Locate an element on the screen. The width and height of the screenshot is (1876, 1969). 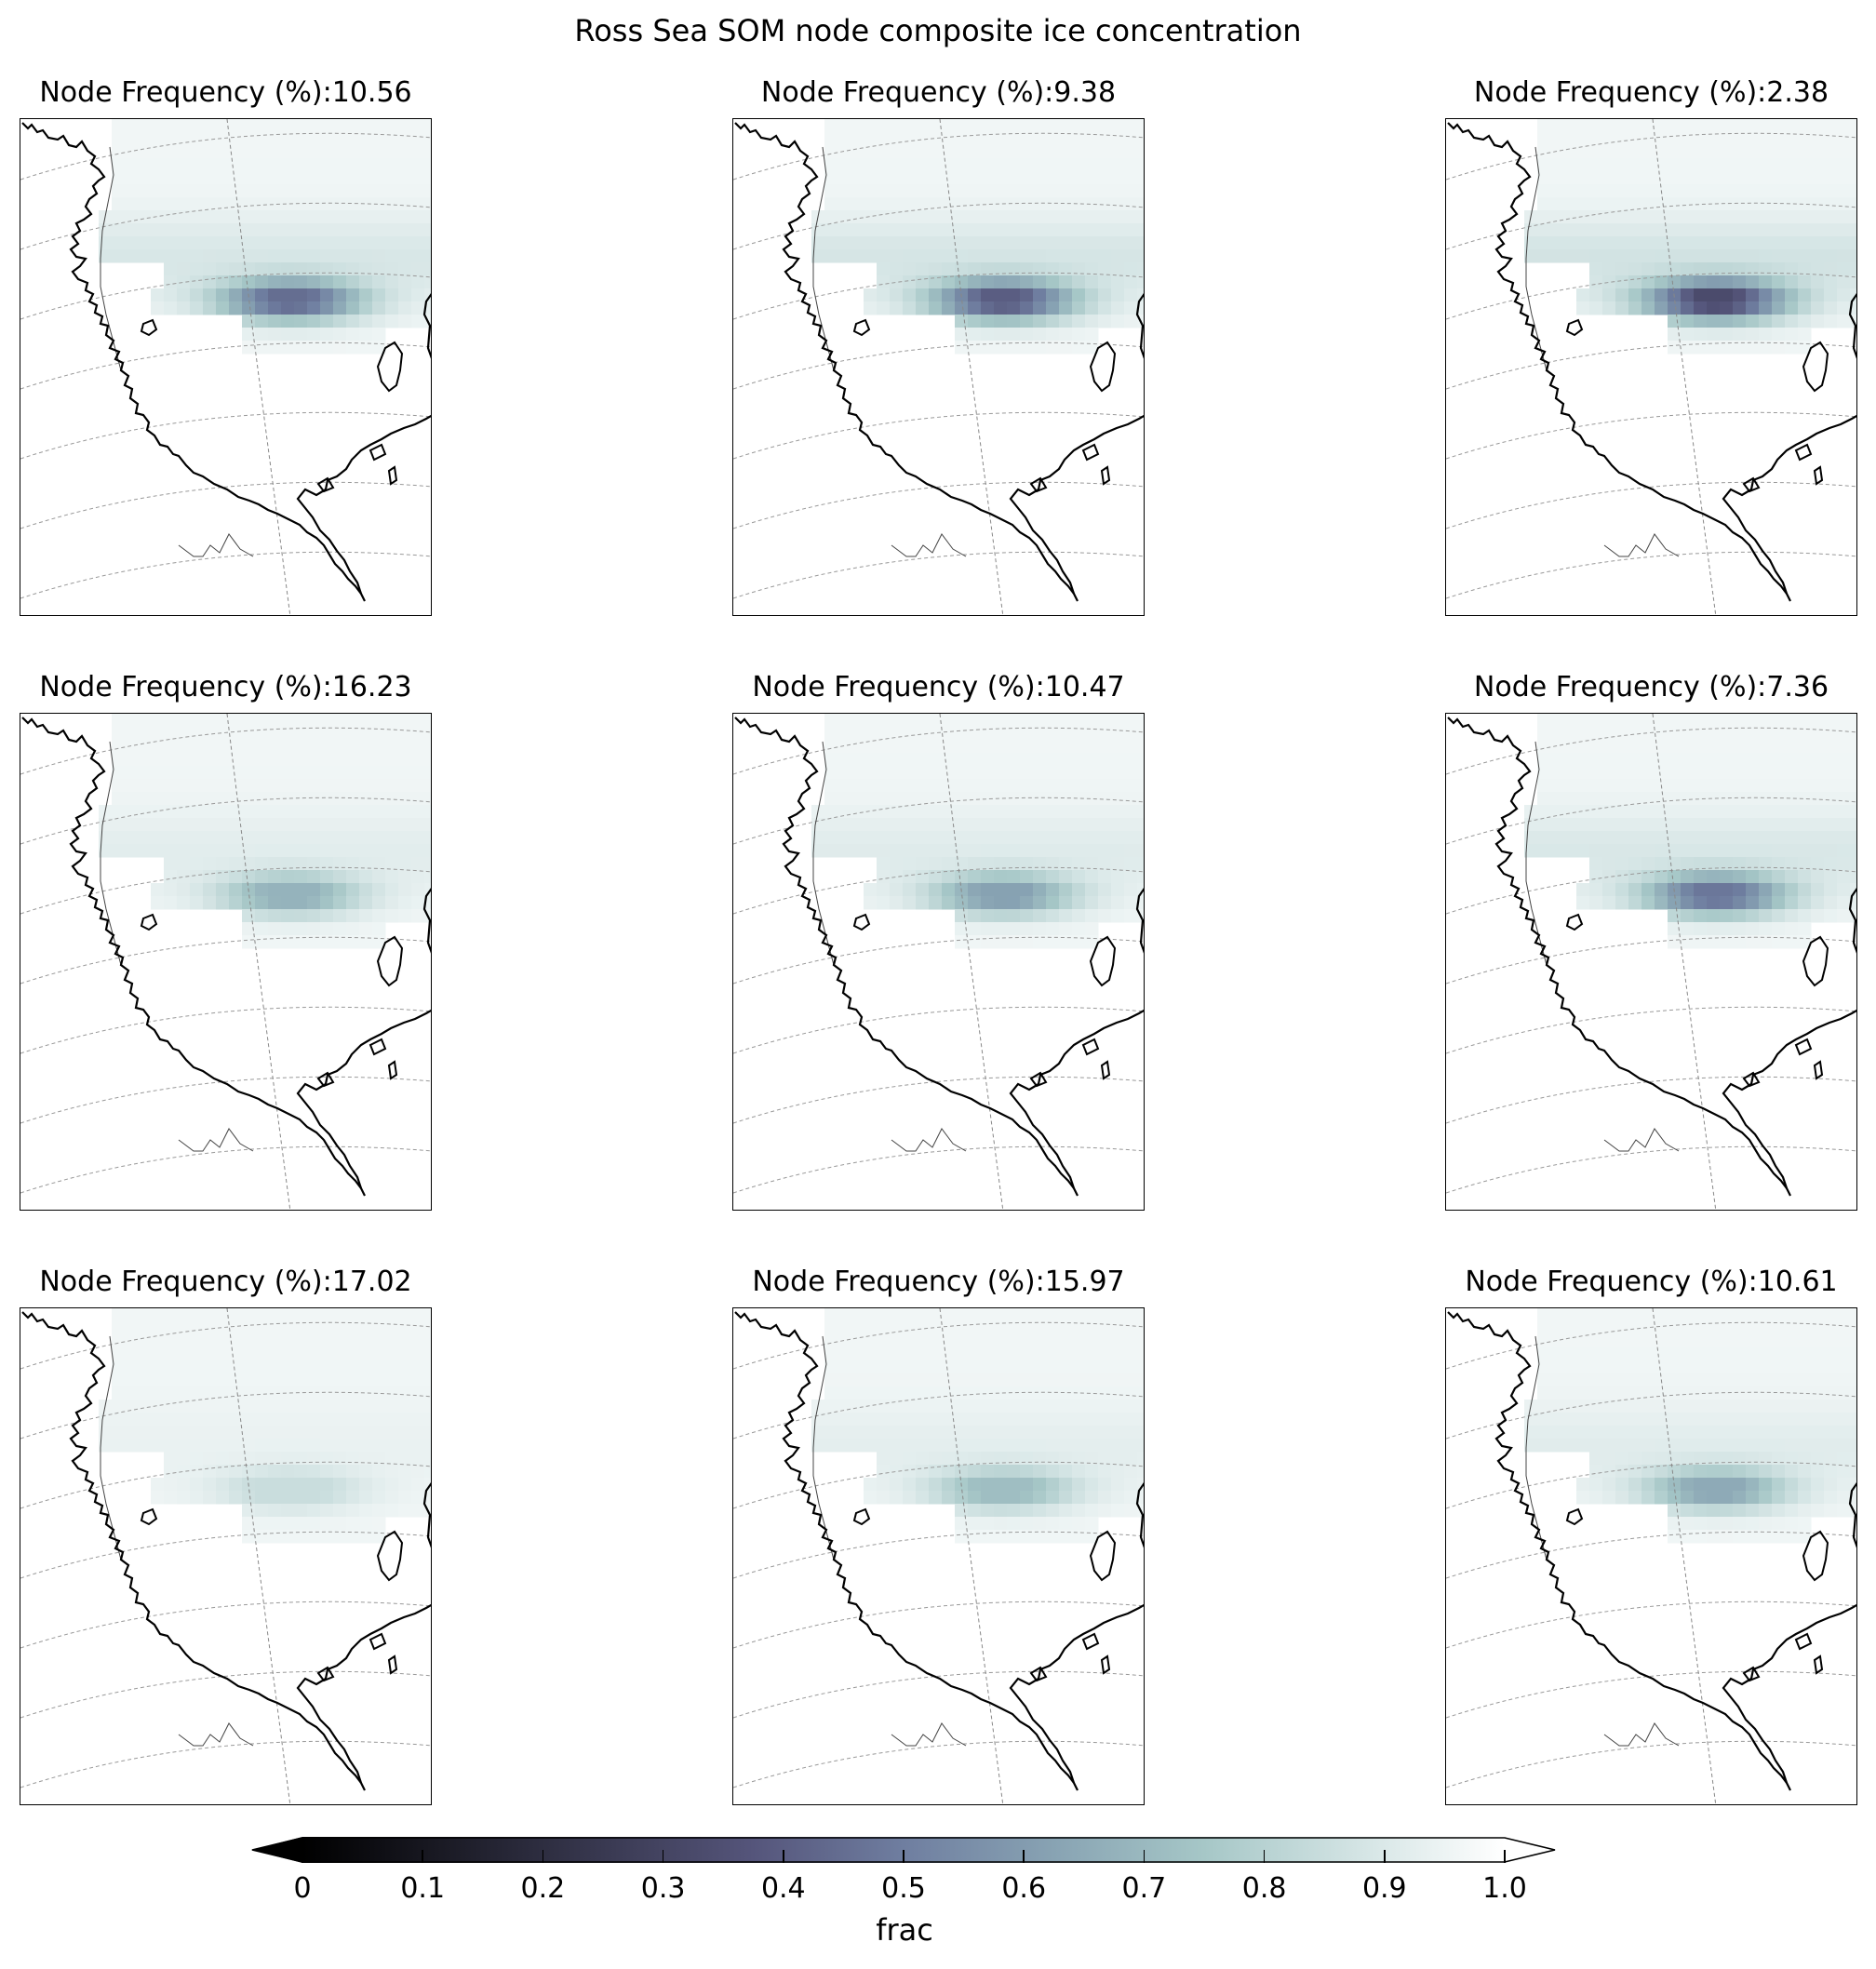
ice-shelf-front is located at coordinates (929, 1140).